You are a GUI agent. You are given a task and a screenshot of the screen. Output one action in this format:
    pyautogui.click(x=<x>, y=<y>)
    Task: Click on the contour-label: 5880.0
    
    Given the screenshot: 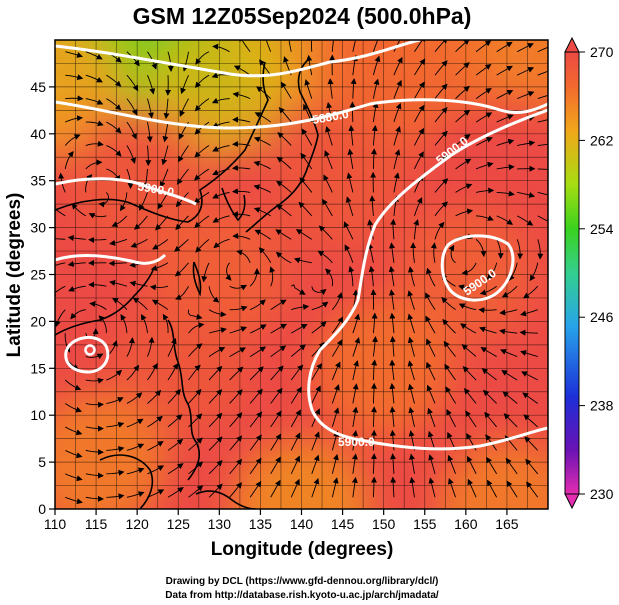 What is the action you would take?
    pyautogui.click(x=330, y=117)
    